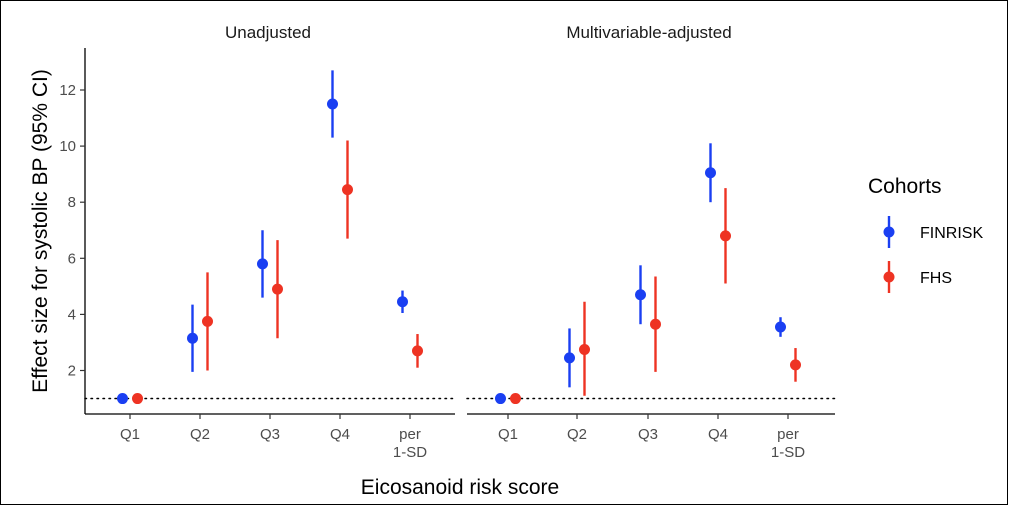 This screenshot has height=506, width=1009. What do you see at coordinates (72, 258) in the screenshot?
I see `y-tick-label: 6` at bounding box center [72, 258].